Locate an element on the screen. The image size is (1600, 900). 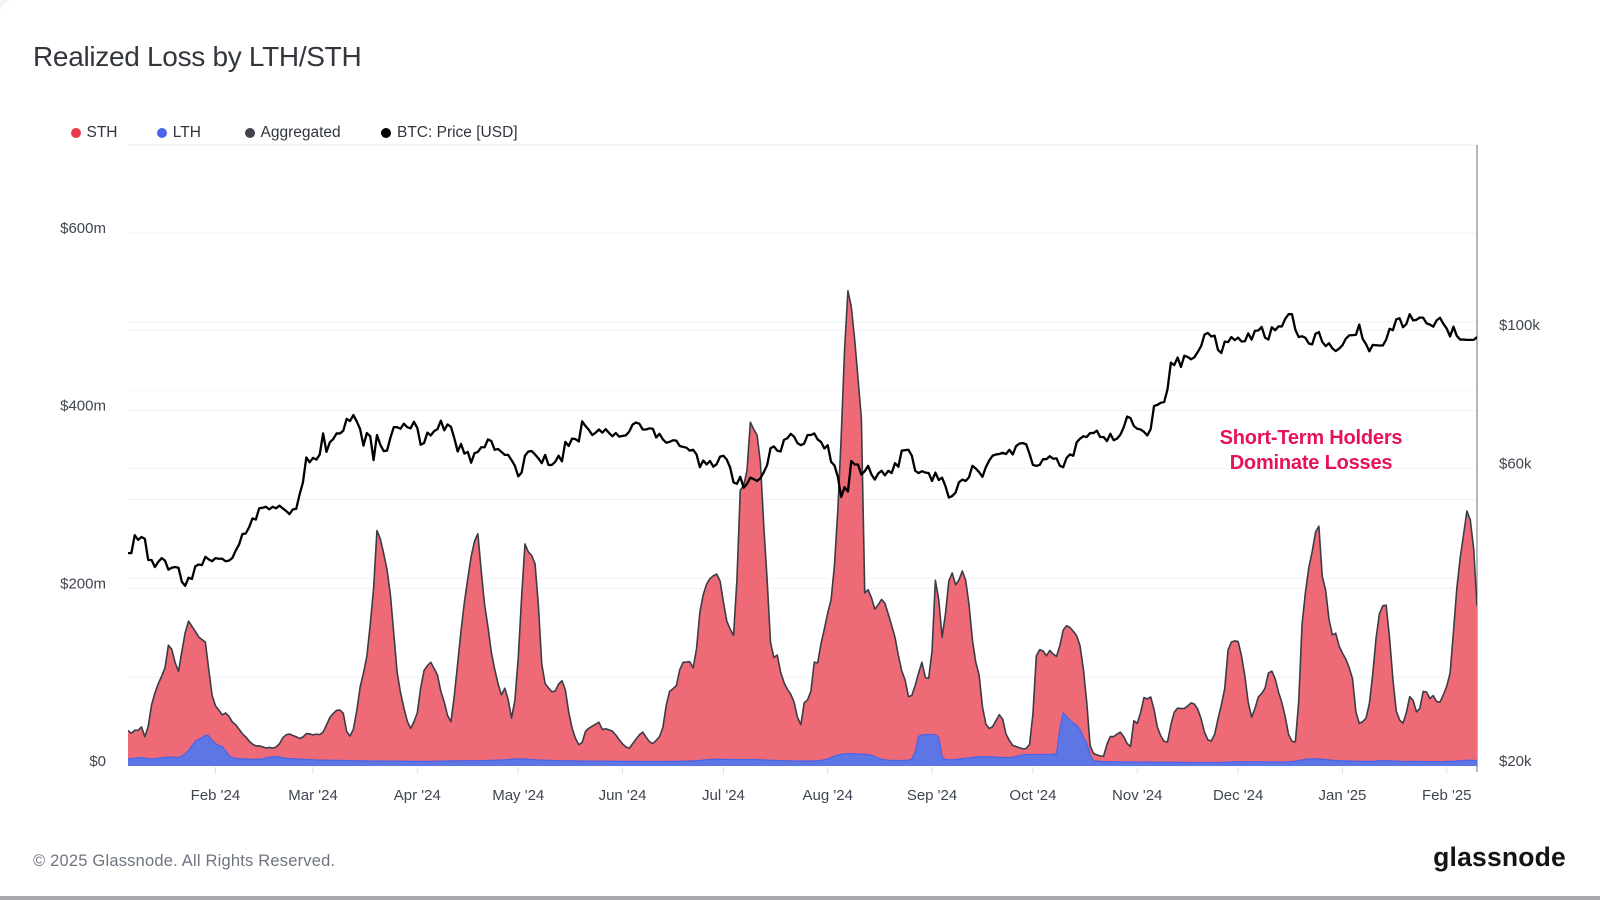
legend-dot-icon-aggregated is located at coordinates (249, 133).